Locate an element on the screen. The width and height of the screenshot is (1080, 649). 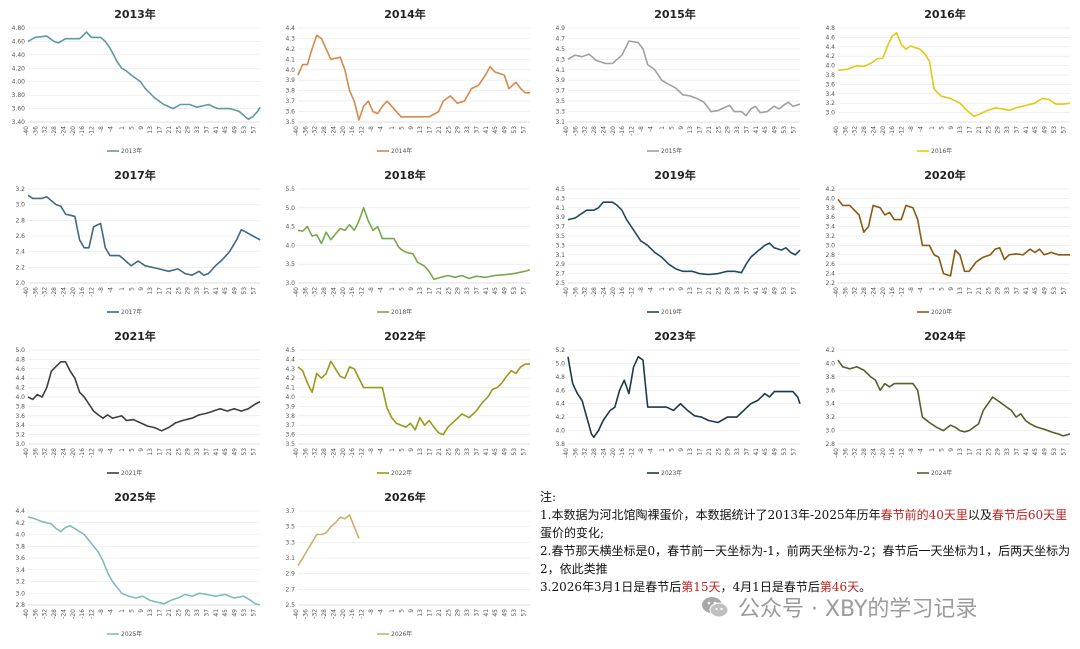
y-tick-label-2018-3: 4.5 is located at coordinates (290, 227).